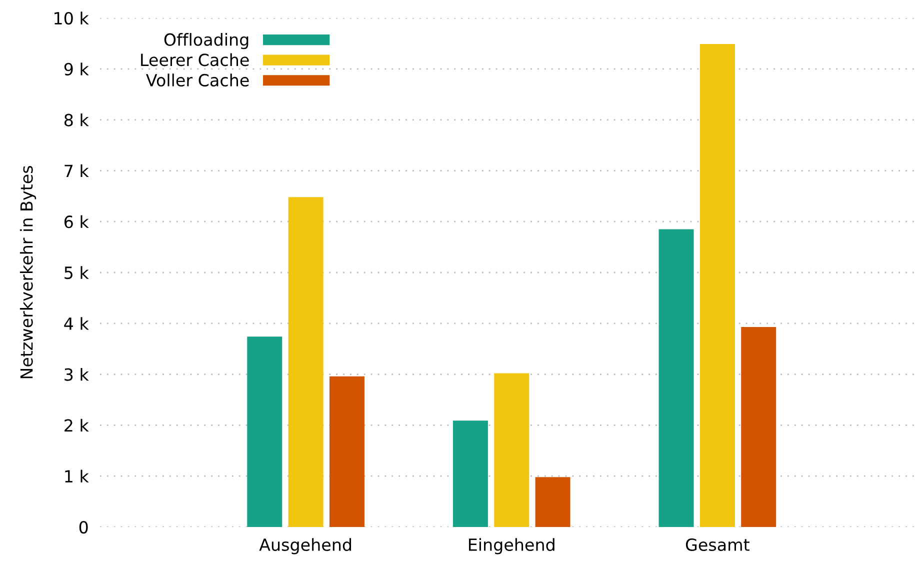 The width and height of the screenshot is (915, 561). I want to click on legend-label: Offloading, so click(206, 41).